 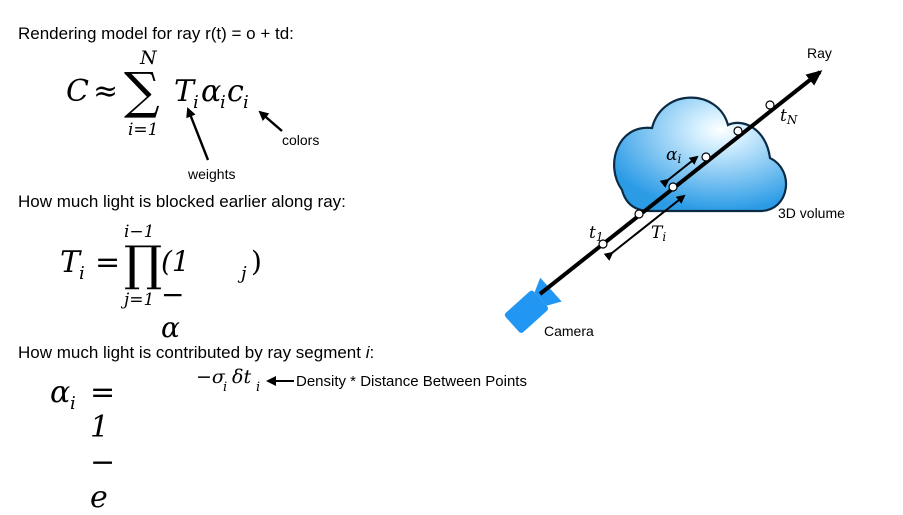 I want to click on sample-point-tn, so click(x=770, y=105).